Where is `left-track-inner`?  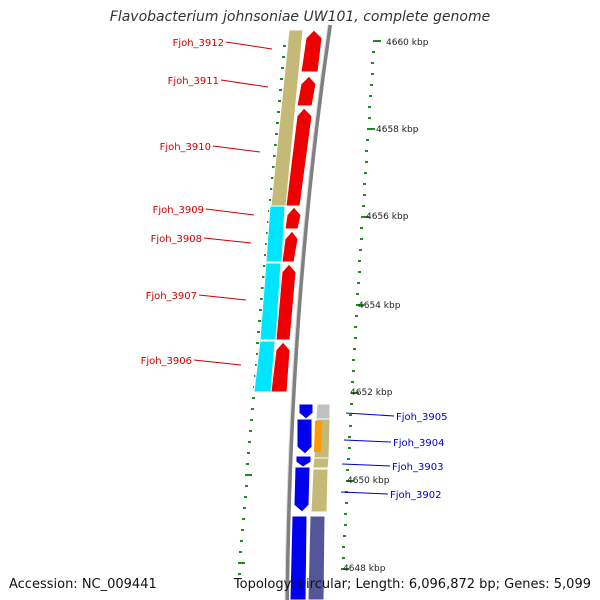
left-track-inner is located at coordinates (296, 211).